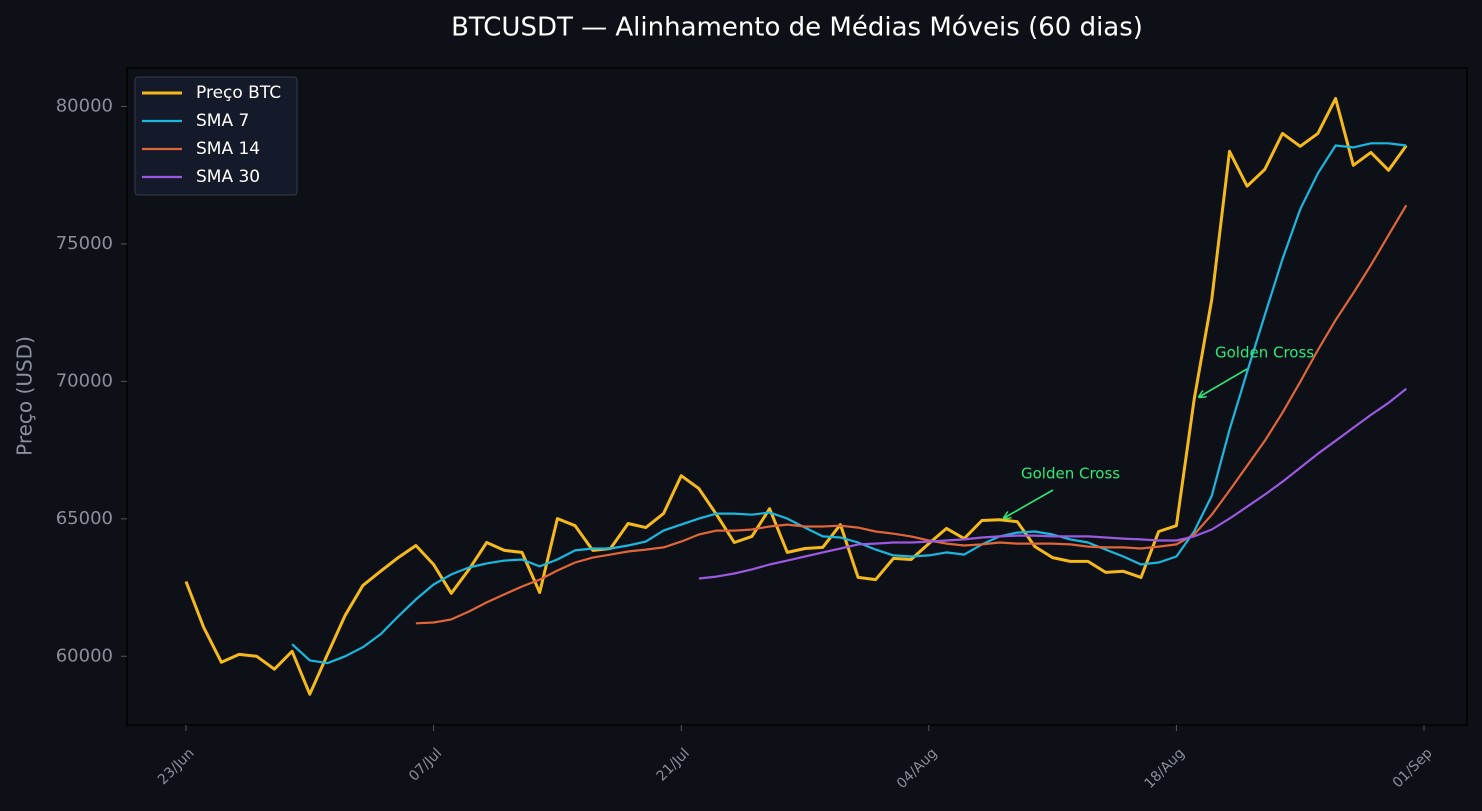 The width and height of the screenshot is (1482, 811). What do you see at coordinates (228, 177) in the screenshot?
I see `legend-label: SMA 30` at bounding box center [228, 177].